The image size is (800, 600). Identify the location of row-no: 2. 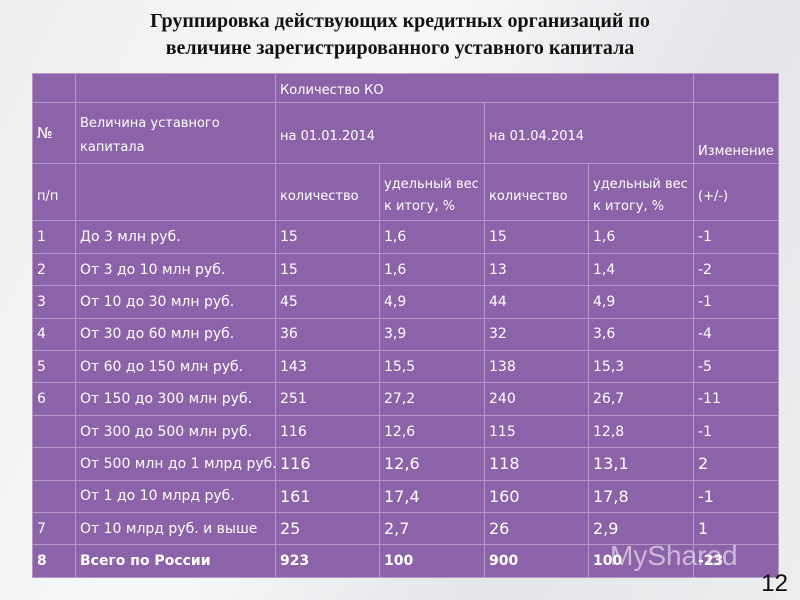
(54, 269).